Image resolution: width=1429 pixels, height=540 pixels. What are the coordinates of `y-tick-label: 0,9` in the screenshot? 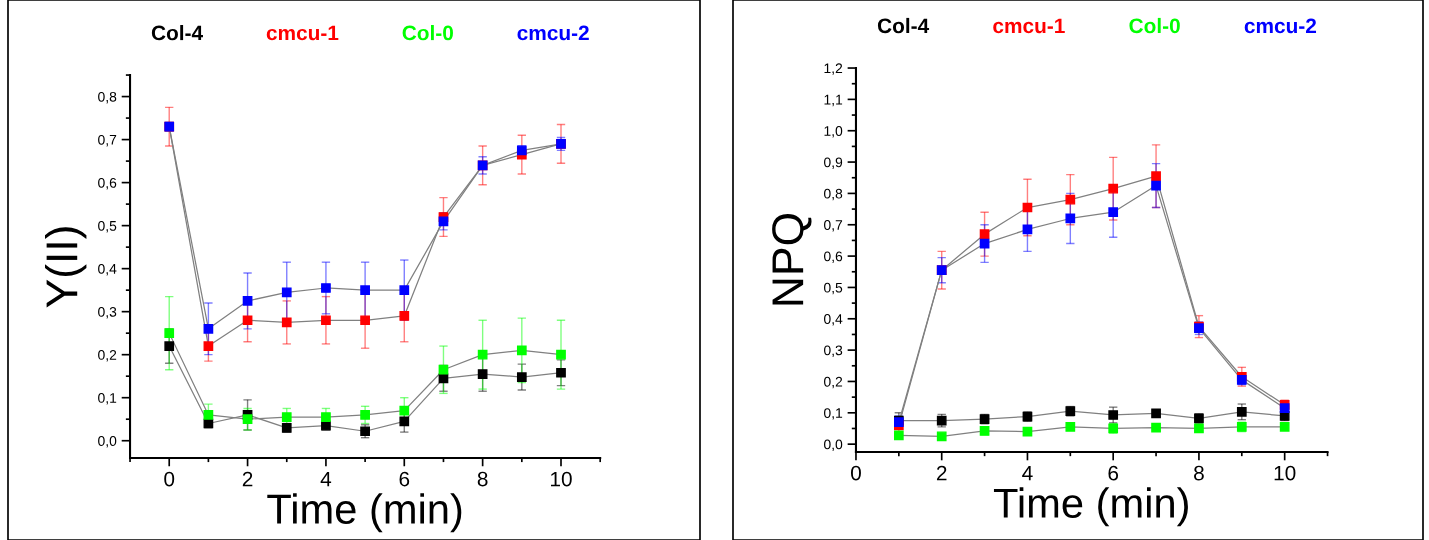 It's located at (833, 163).